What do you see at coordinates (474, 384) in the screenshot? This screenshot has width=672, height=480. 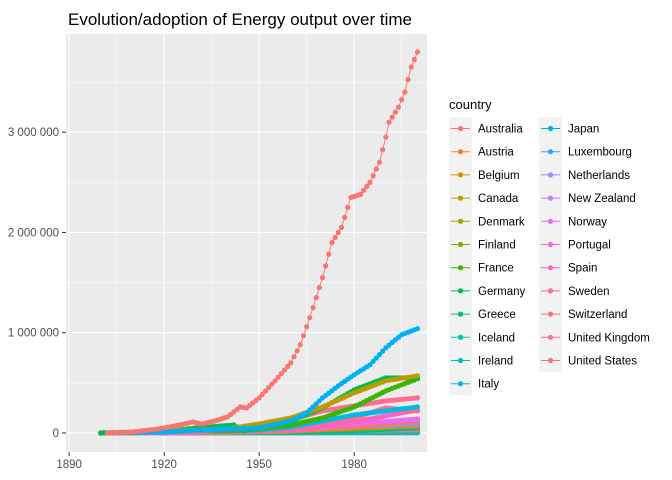 I see `legend-item: Italy` at bounding box center [474, 384].